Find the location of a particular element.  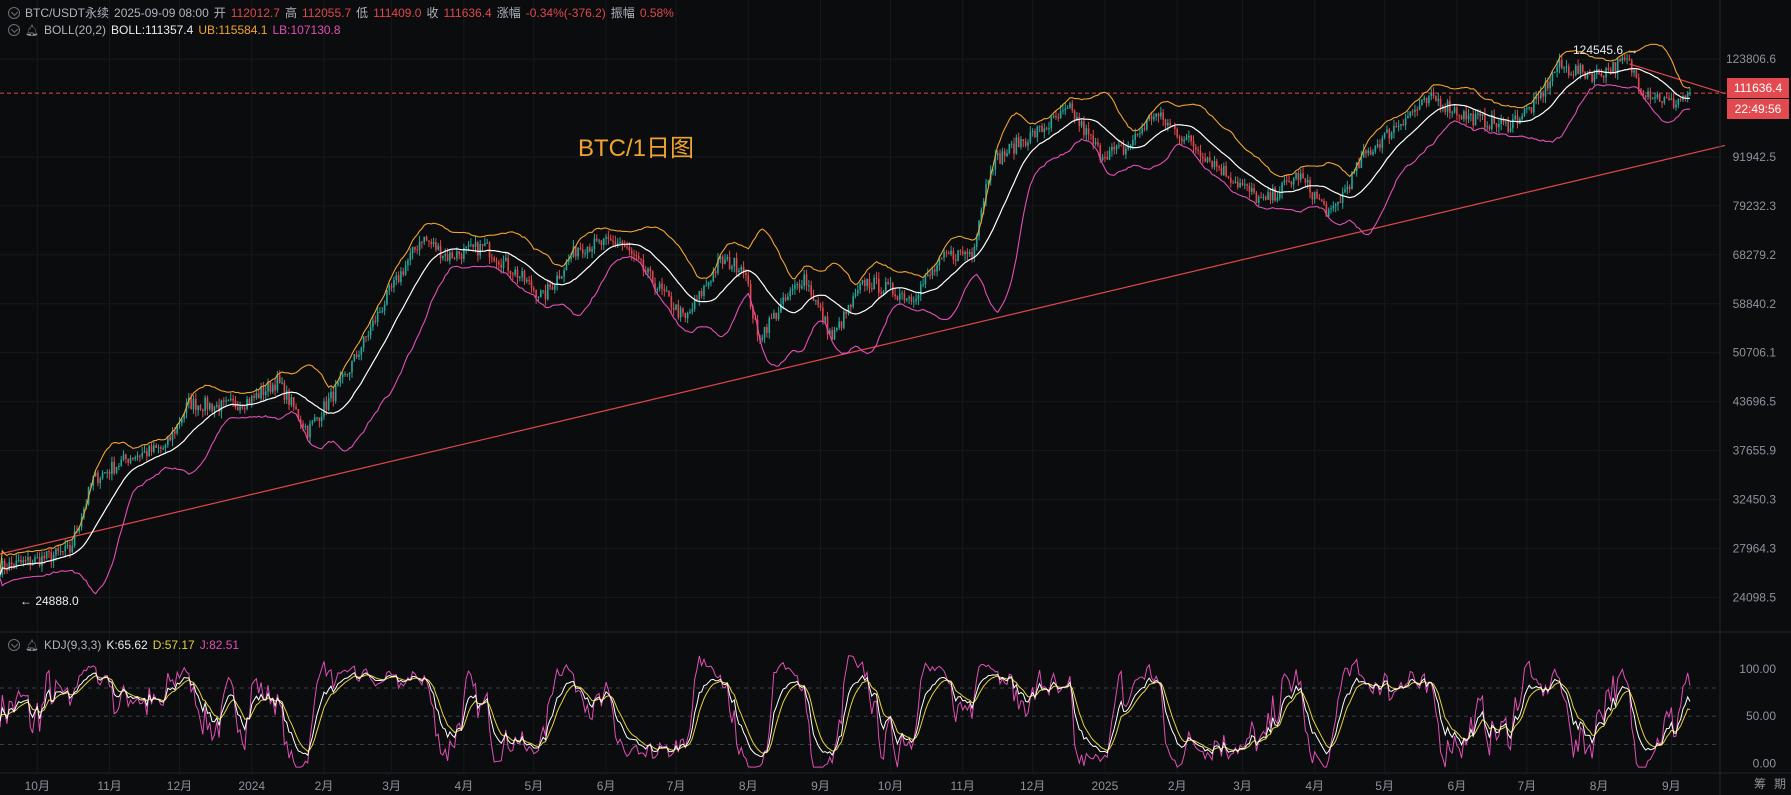

time-tick-label: 3月 is located at coordinates (391, 786).